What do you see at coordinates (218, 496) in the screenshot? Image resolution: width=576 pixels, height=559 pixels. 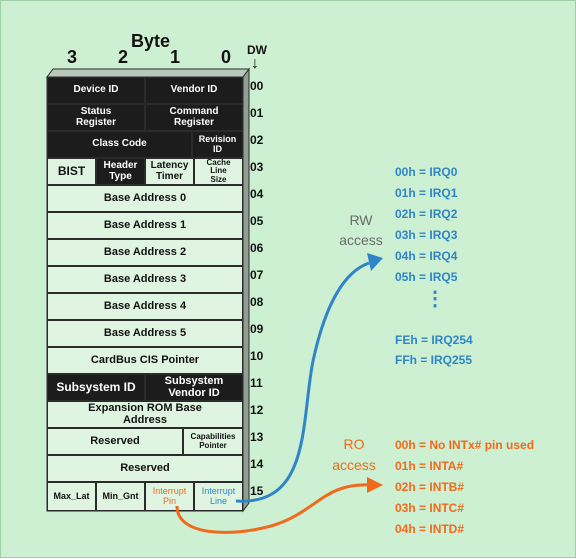 I see `interrupt-line-cell: Interrupt Line` at bounding box center [218, 496].